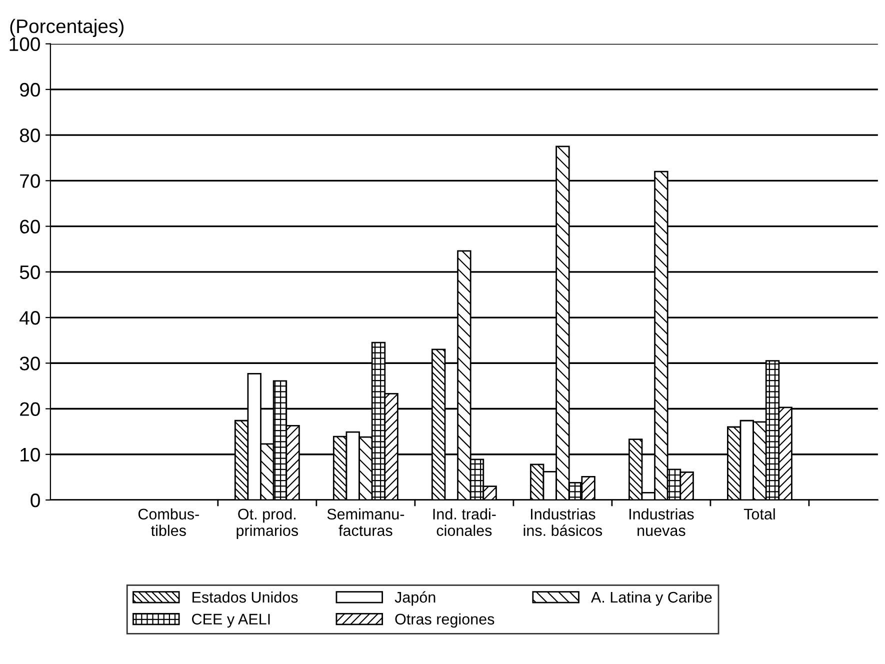 The width and height of the screenshot is (885, 664). Describe the element at coordinates (444, 620) in the screenshot. I see `legend-label: Otras regiones` at that location.